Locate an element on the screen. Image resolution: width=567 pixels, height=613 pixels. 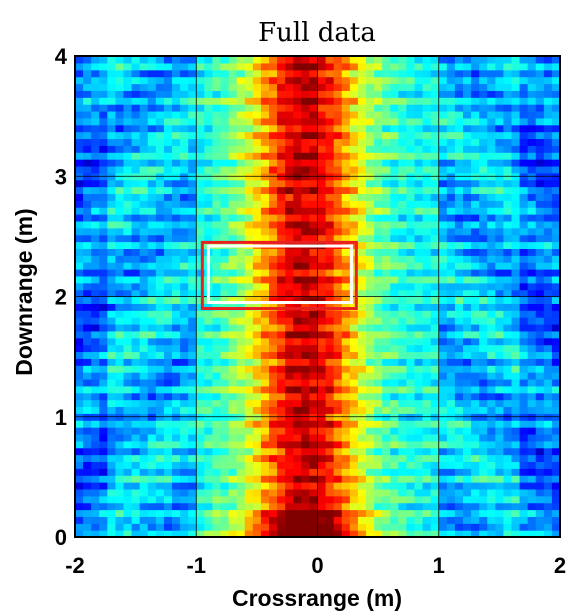
y-tick-label: 2 is located at coordinates (61, 297).